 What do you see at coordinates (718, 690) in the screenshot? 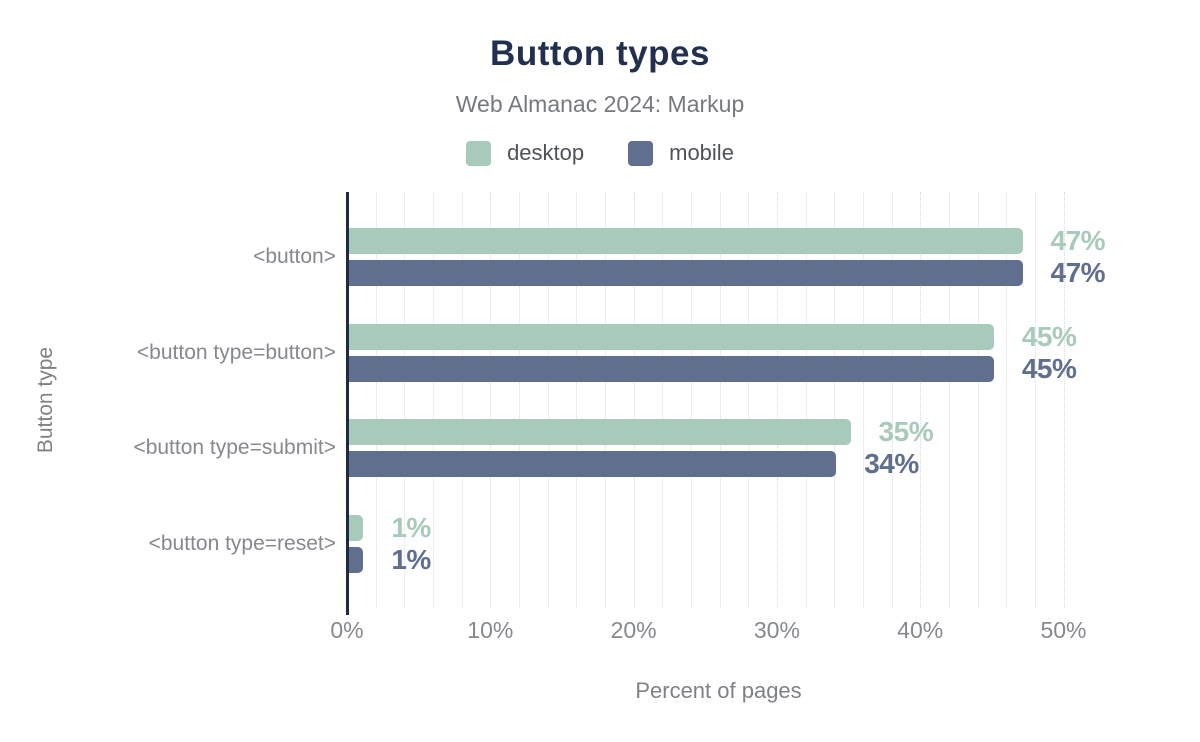
I see `x-axis-title: Percent of pages` at bounding box center [718, 690].